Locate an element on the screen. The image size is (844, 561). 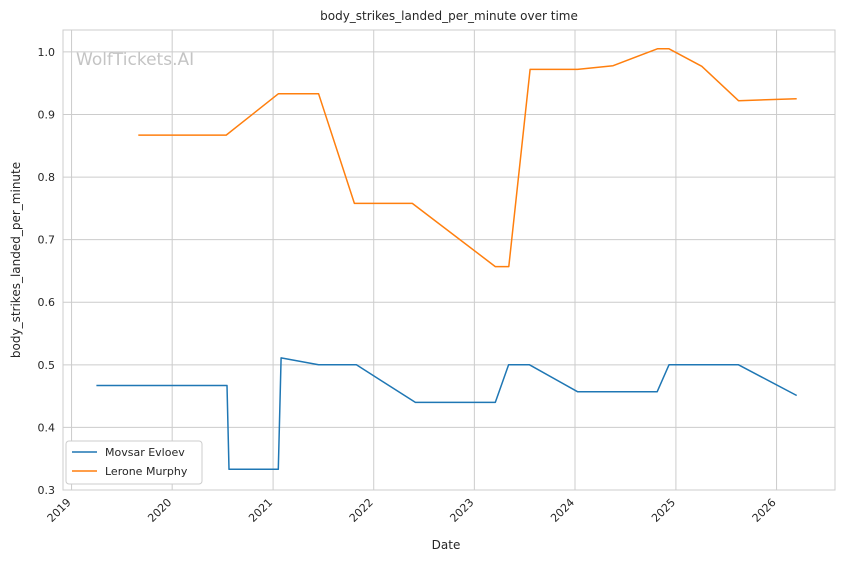
y-tick-label: 0.5 is located at coordinates (47, 365).